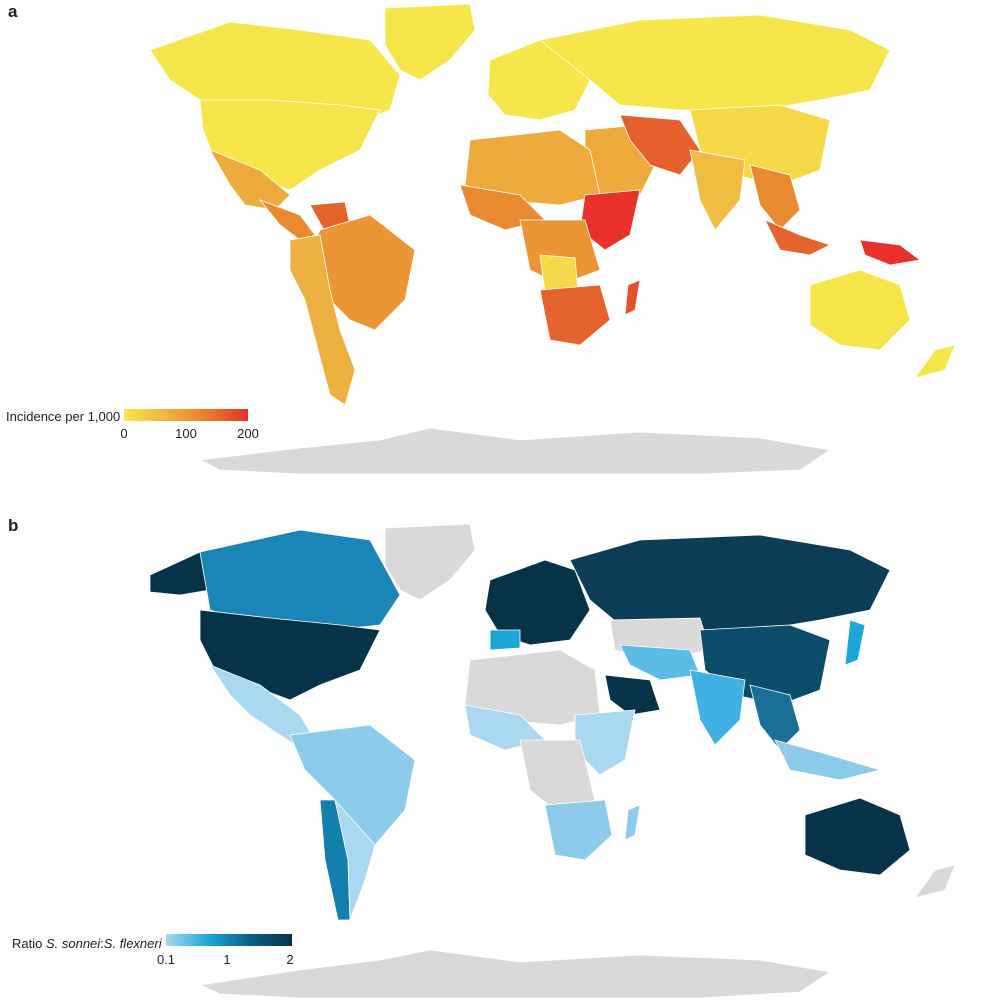  Describe the element at coordinates (150, 426) in the screenshot. I see `incidence-legend: Incidence per 1,000 0 100 200` at that location.